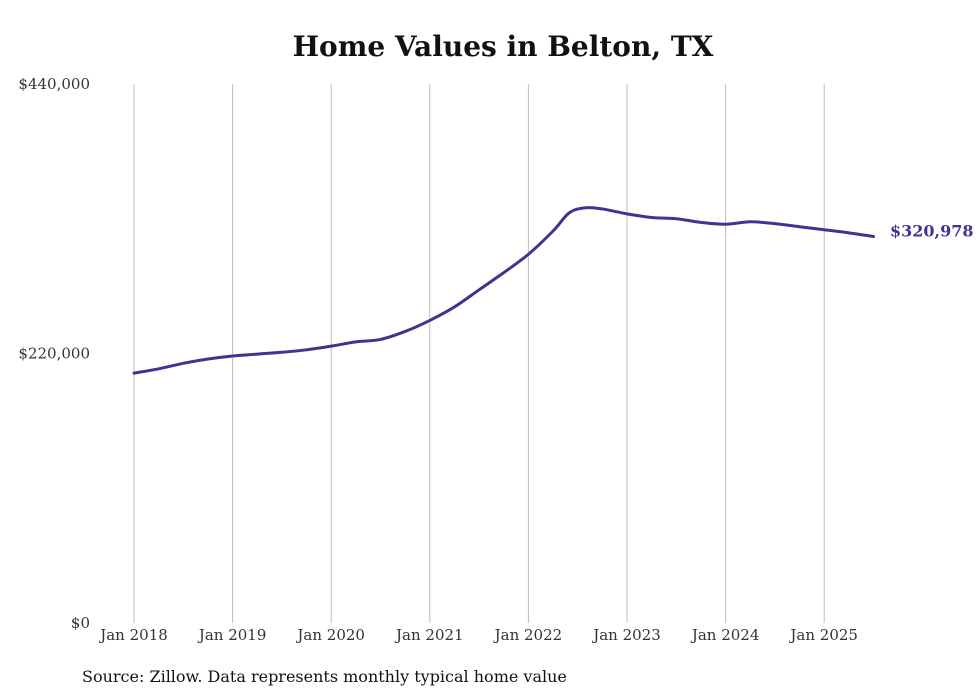  What do you see at coordinates (932, 231) in the screenshot?
I see `end-value-label: $320,978` at bounding box center [932, 231].